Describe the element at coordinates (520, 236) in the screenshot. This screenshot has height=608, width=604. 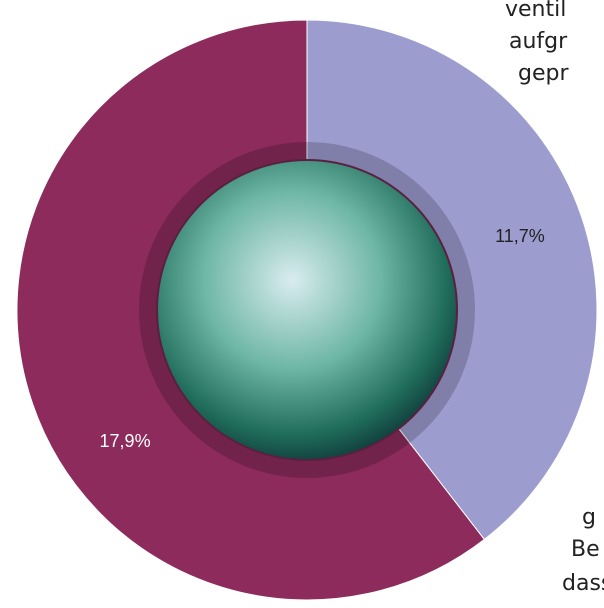
I see `value-label: 11,7%` at that location.